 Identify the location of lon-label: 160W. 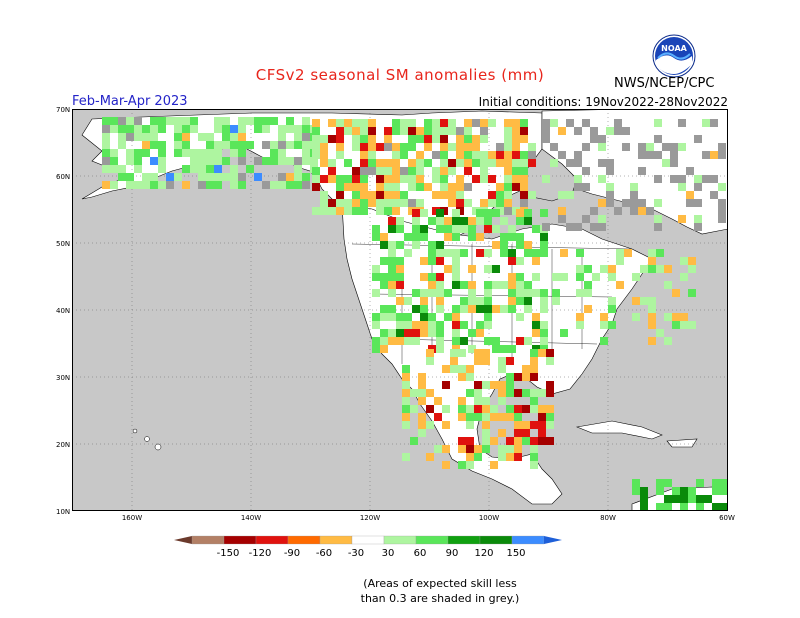
(132, 518).